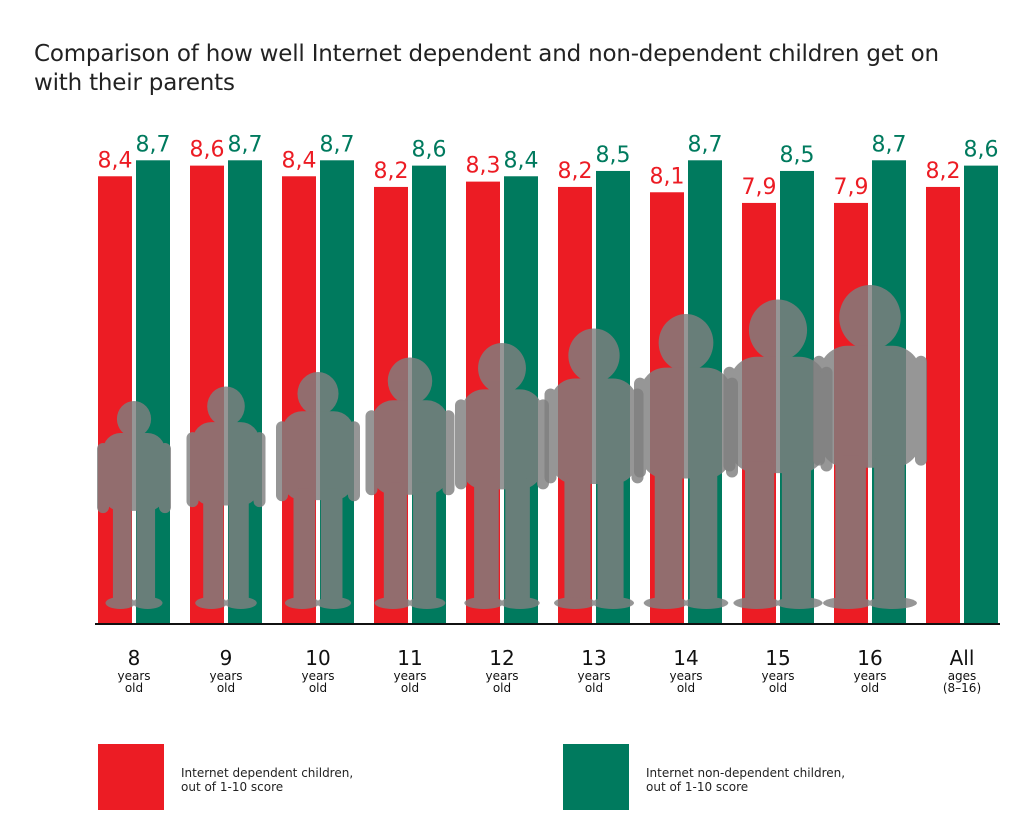 Image resolution: width=1024 pixels, height=840 pixels. Describe the element at coordinates (685, 658) in the screenshot. I see `category-label-6: 14` at that location.